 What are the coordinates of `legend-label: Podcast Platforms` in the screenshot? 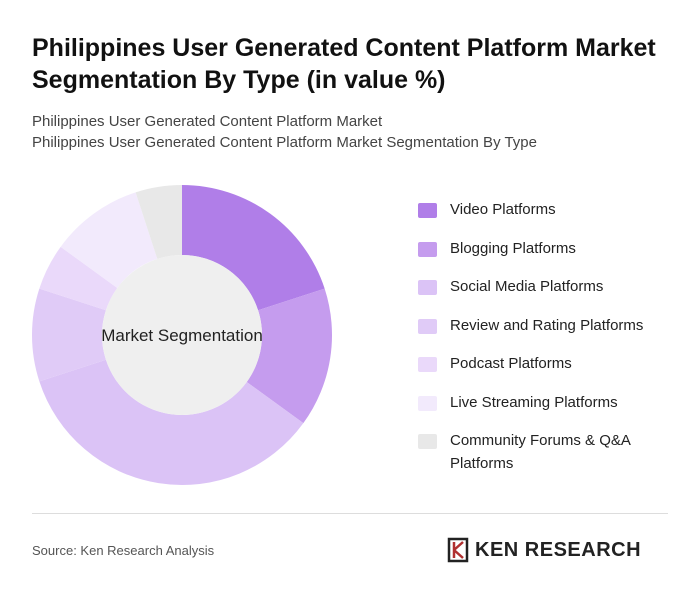 It's located at (511, 363).